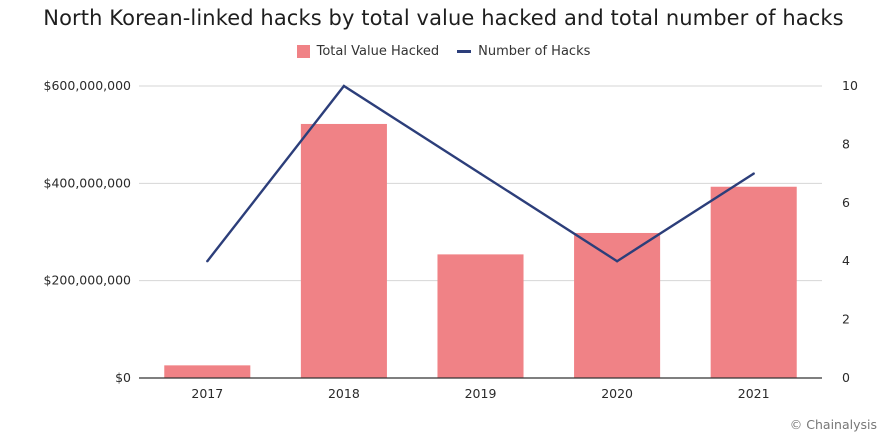 The image size is (887, 446). I want to click on legend-item-line: Number of Hacks, so click(523, 51).